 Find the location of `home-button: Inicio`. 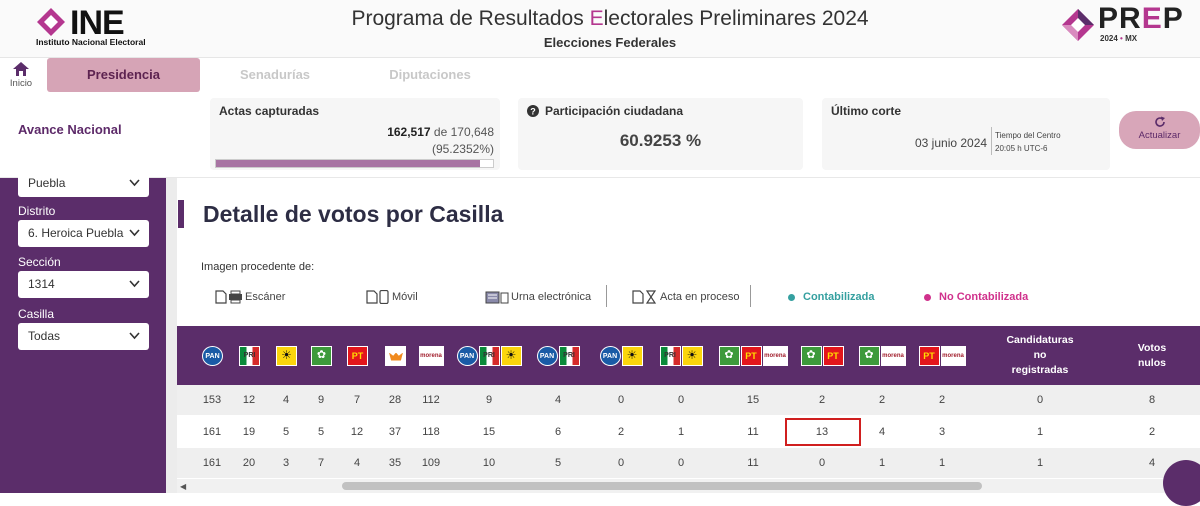

home-button: Inicio is located at coordinates (21, 78).